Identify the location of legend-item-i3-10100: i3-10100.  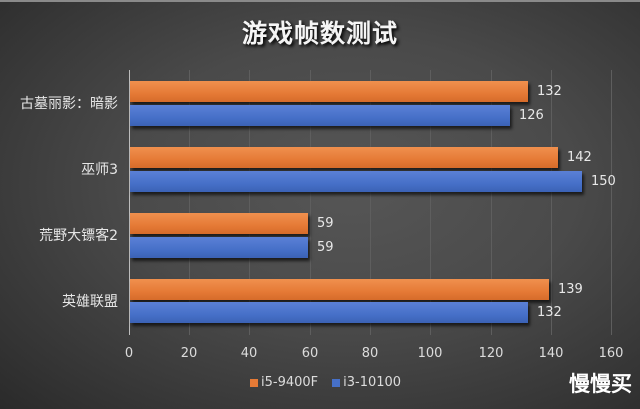
(366, 382).